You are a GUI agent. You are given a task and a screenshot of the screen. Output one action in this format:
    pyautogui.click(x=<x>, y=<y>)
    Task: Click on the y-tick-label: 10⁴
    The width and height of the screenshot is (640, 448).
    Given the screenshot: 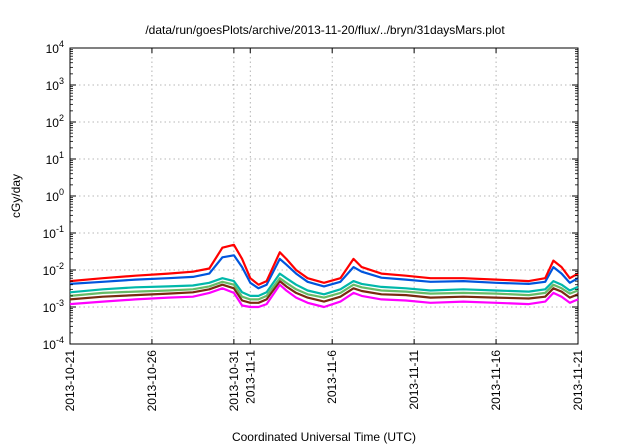 What is the action you would take?
    pyautogui.click(x=55, y=47)
    